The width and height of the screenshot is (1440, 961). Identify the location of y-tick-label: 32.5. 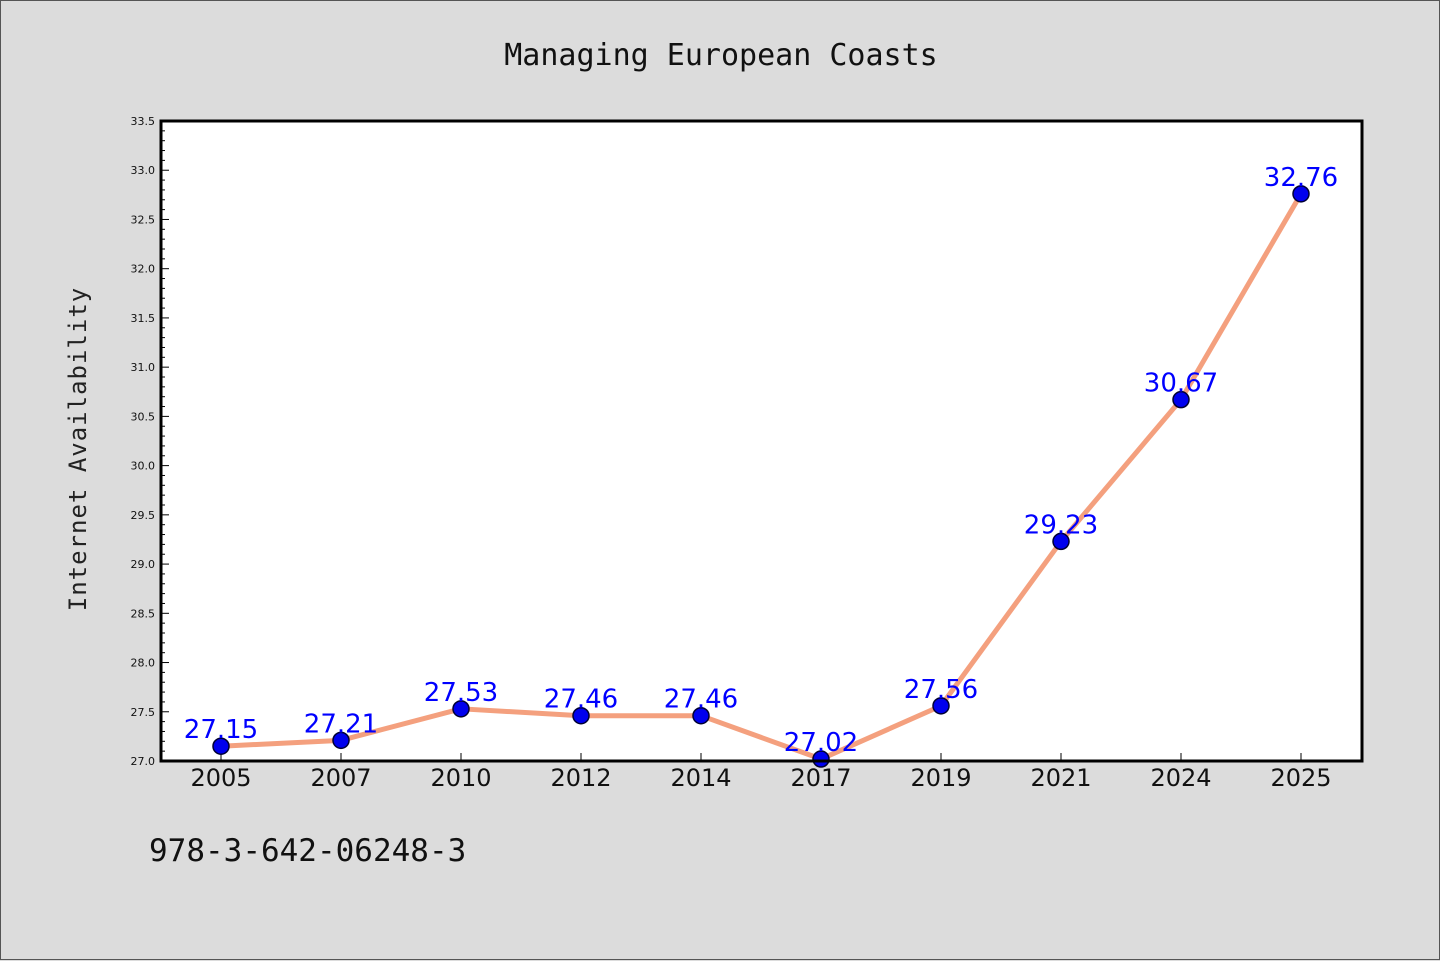
(143, 219).